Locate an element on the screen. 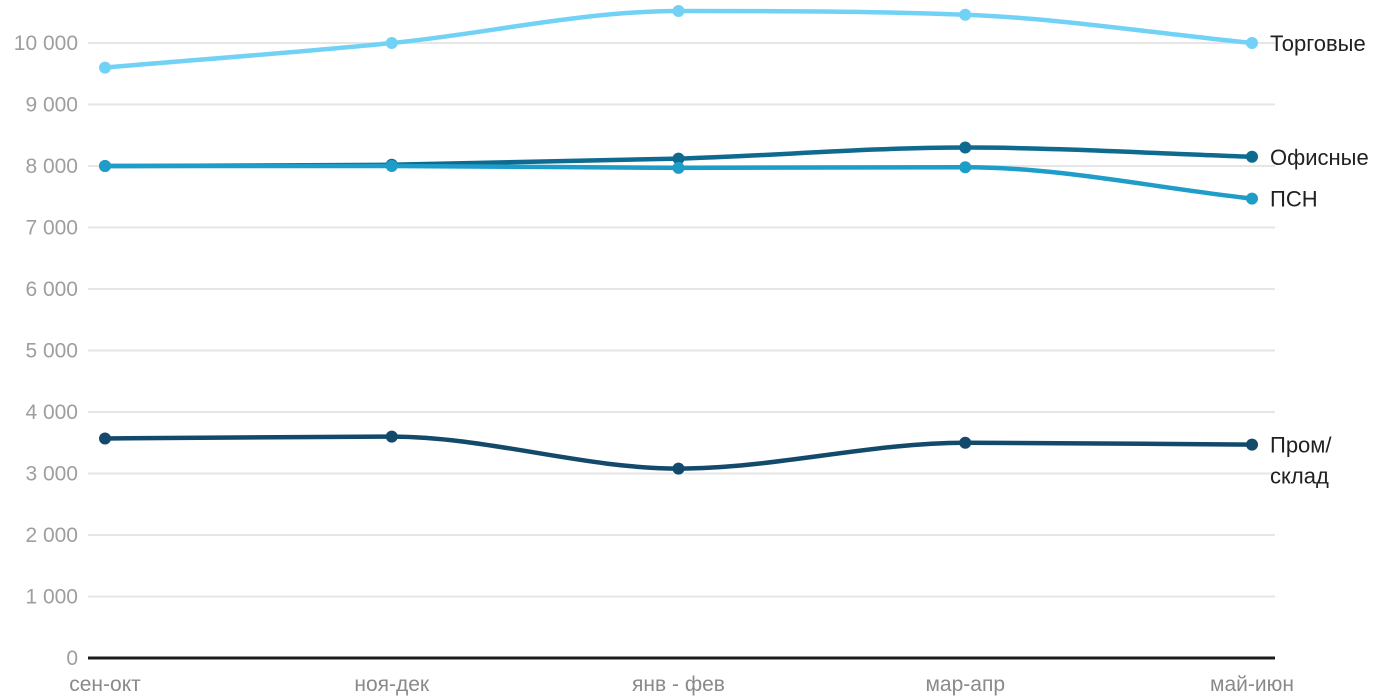  series-label-ofisnye: Офисные is located at coordinates (1319, 157).